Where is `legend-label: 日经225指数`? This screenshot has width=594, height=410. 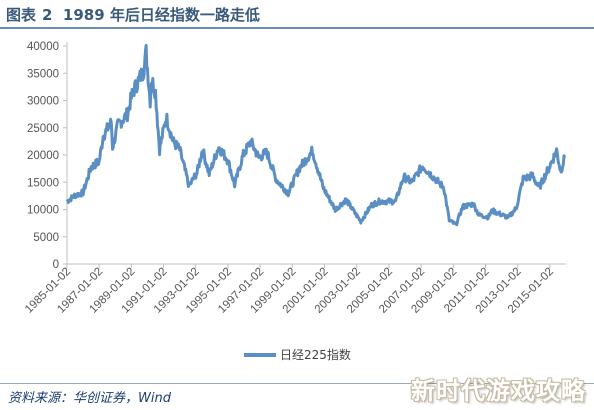 legend-label: 日经225指数 is located at coordinates (315, 354).